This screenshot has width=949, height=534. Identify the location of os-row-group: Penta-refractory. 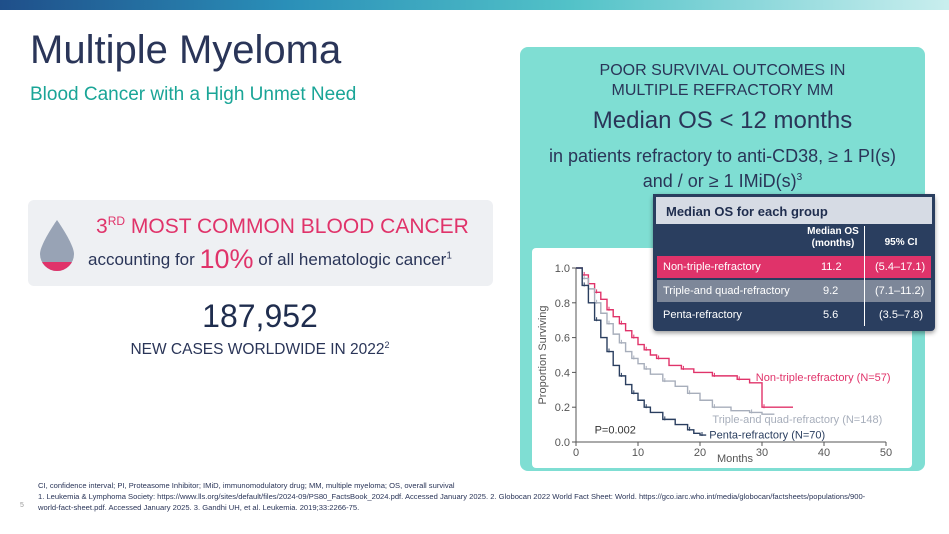
(702, 315).